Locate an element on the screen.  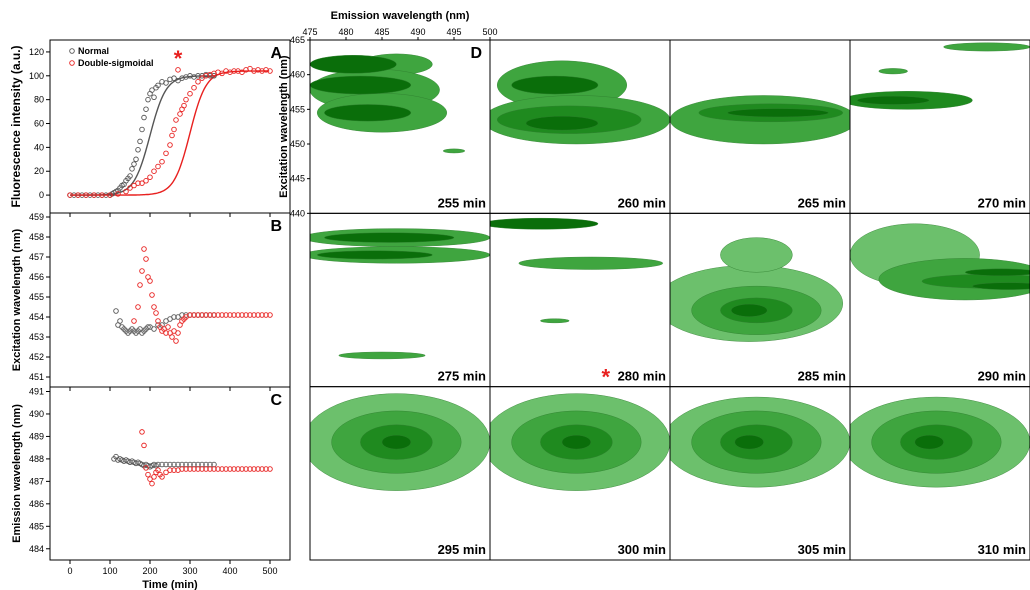
y-tick-label: 120 is located at coordinates (36, 52).